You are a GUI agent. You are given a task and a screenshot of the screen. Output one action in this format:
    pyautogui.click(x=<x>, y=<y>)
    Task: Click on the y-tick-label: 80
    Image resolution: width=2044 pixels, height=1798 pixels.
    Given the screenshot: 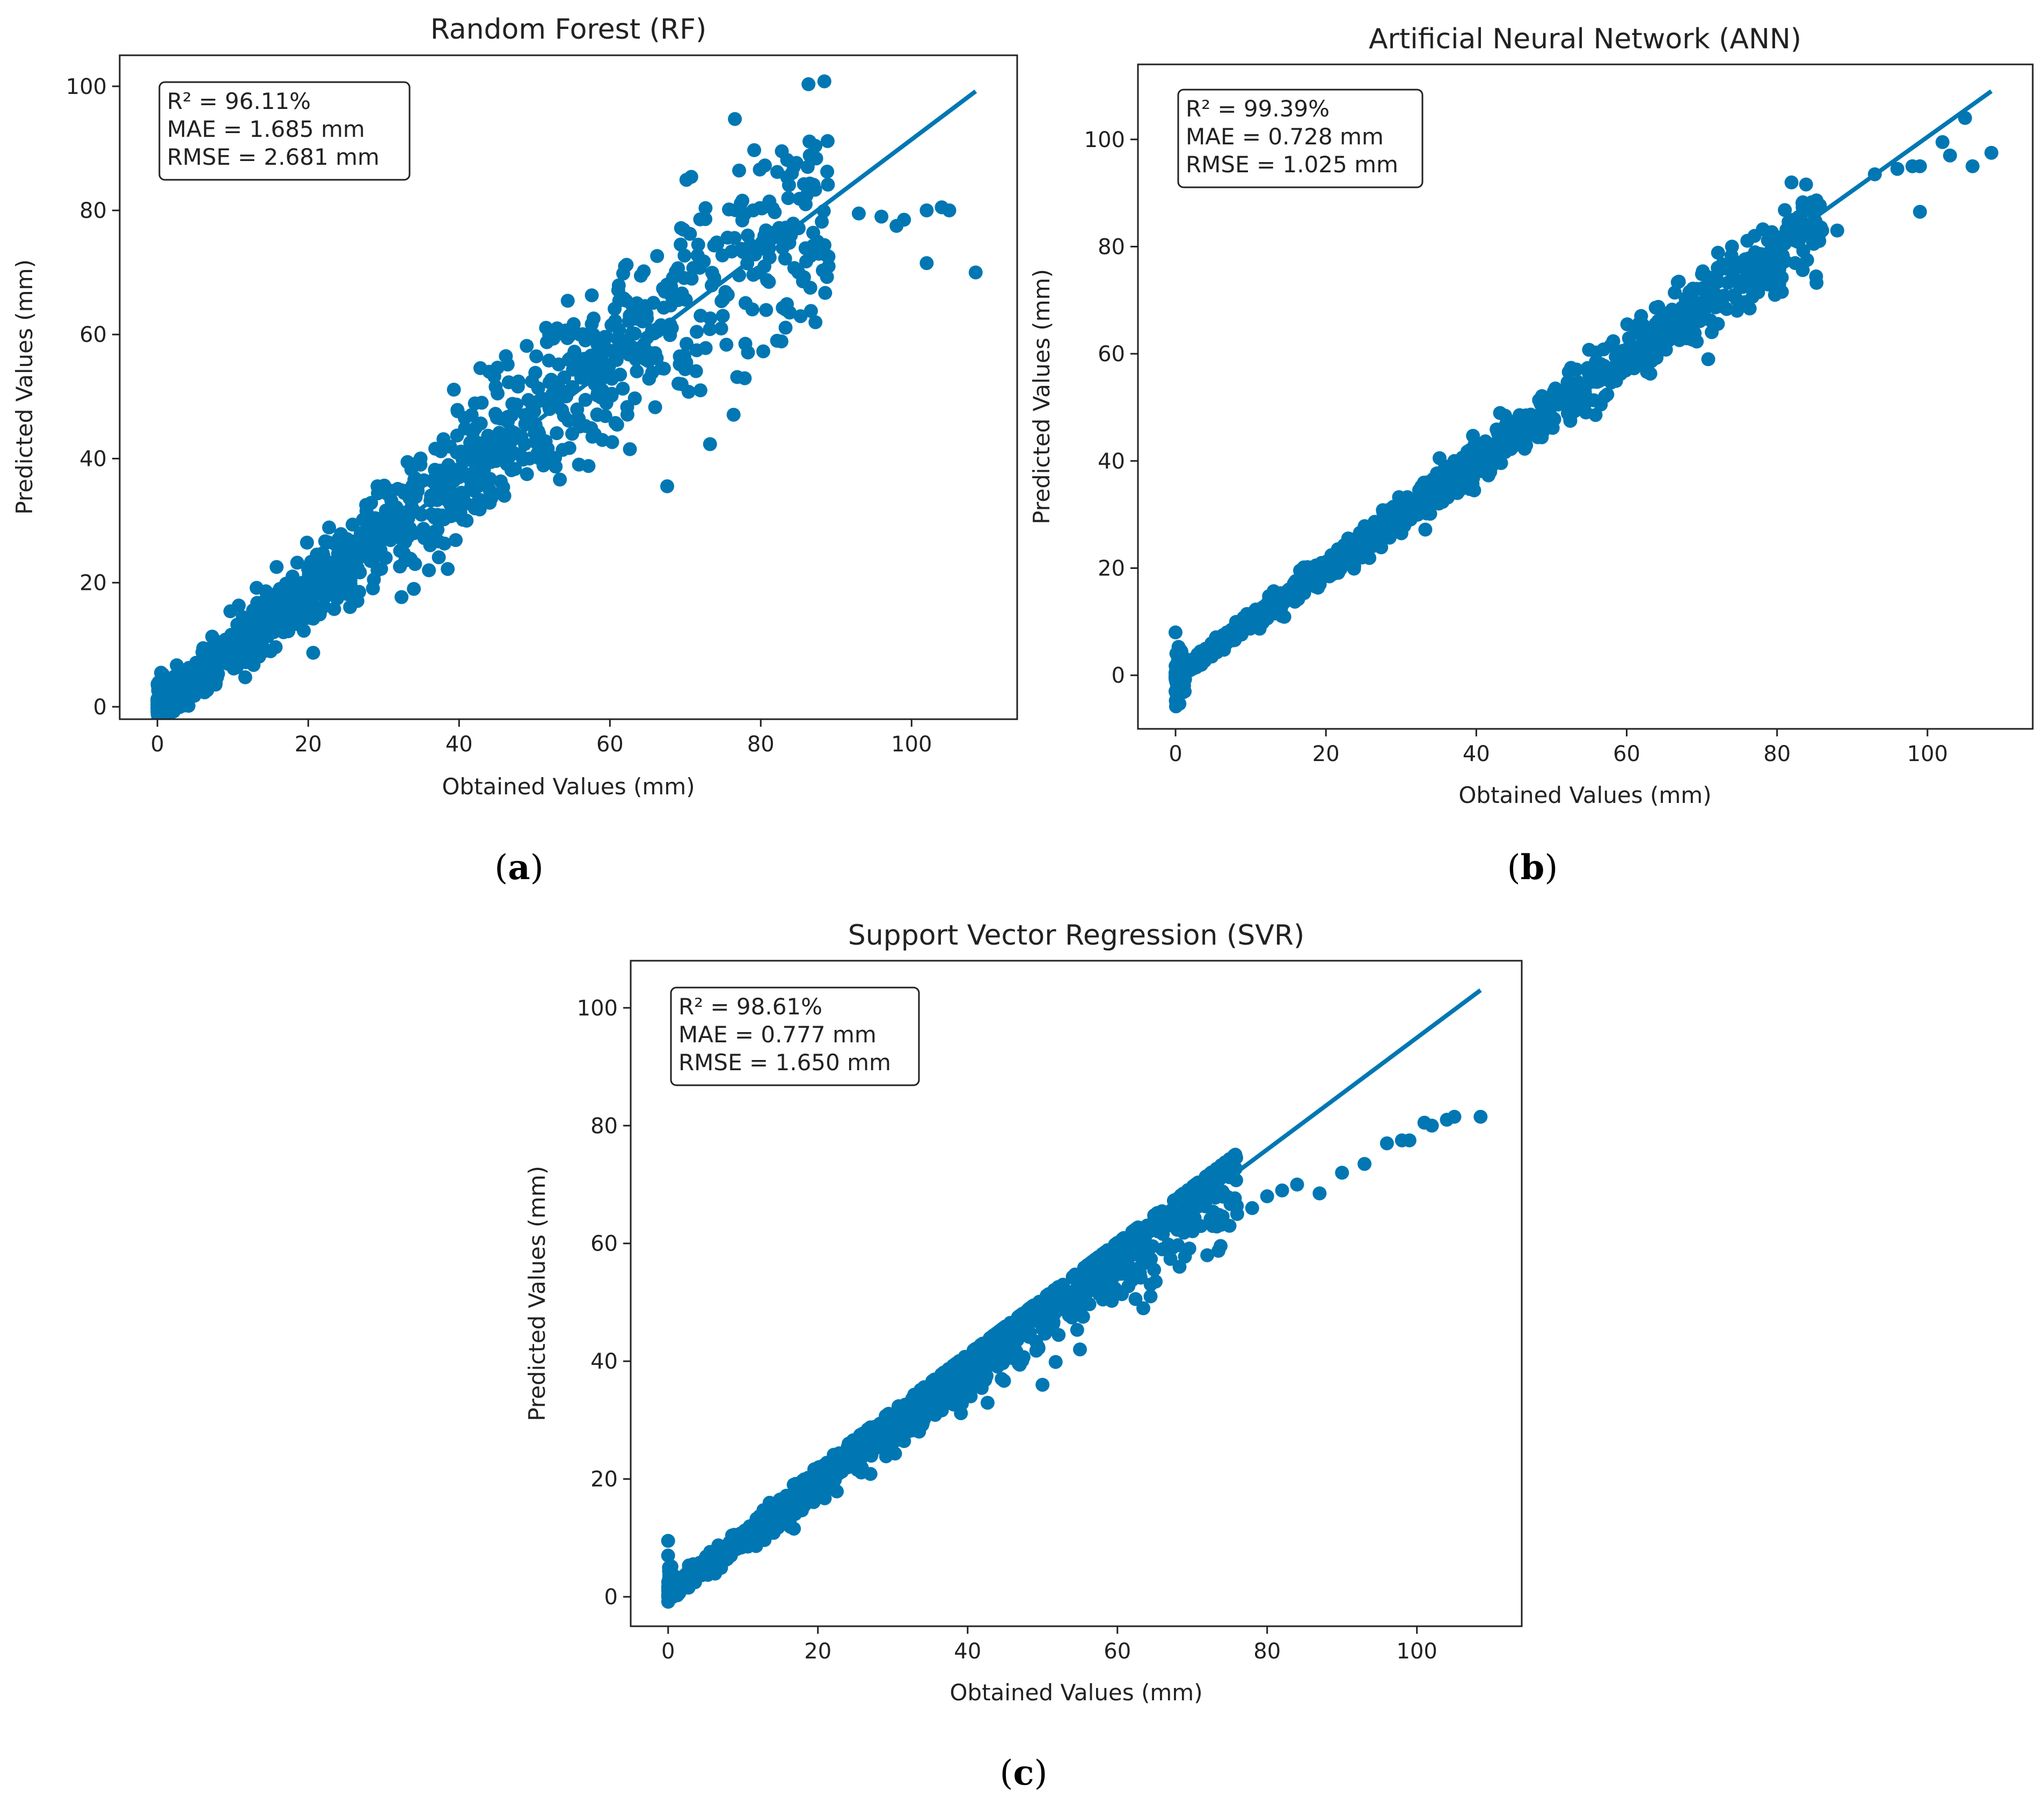 What is the action you would take?
    pyautogui.click(x=93, y=211)
    